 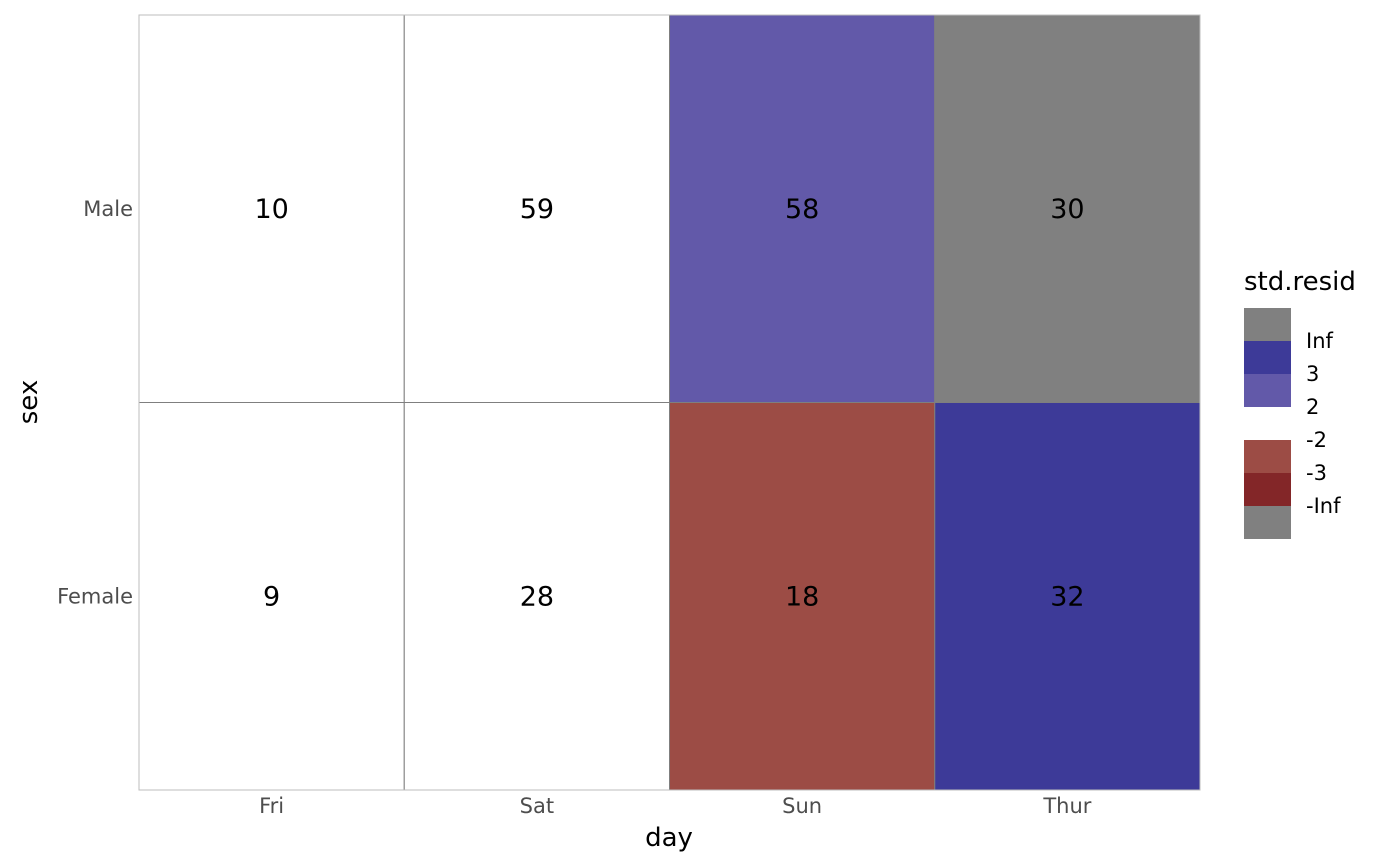 I want to click on cell-thur-male, so click(x=1067, y=208).